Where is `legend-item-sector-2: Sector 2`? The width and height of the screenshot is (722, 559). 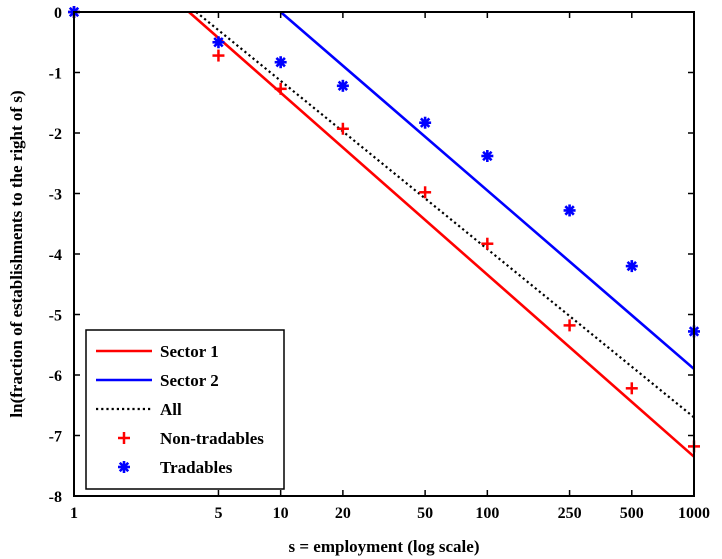 legend-item-sector-2: Sector 2 is located at coordinates (157, 380).